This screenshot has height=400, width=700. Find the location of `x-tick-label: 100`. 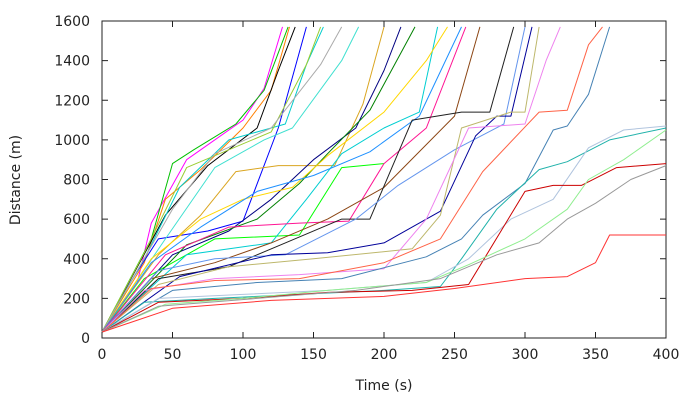

x-tick-label: 100 is located at coordinates (243, 355).